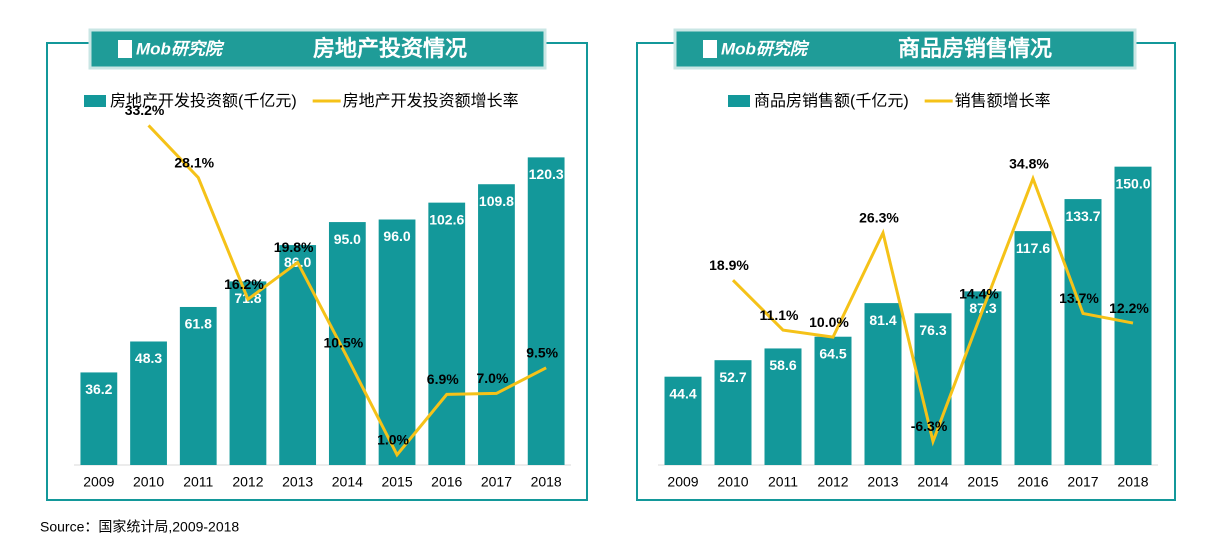 The image size is (1217, 549). What do you see at coordinates (975, 48) in the screenshot?
I see `chart-title: 商品房销售情况` at bounding box center [975, 48].